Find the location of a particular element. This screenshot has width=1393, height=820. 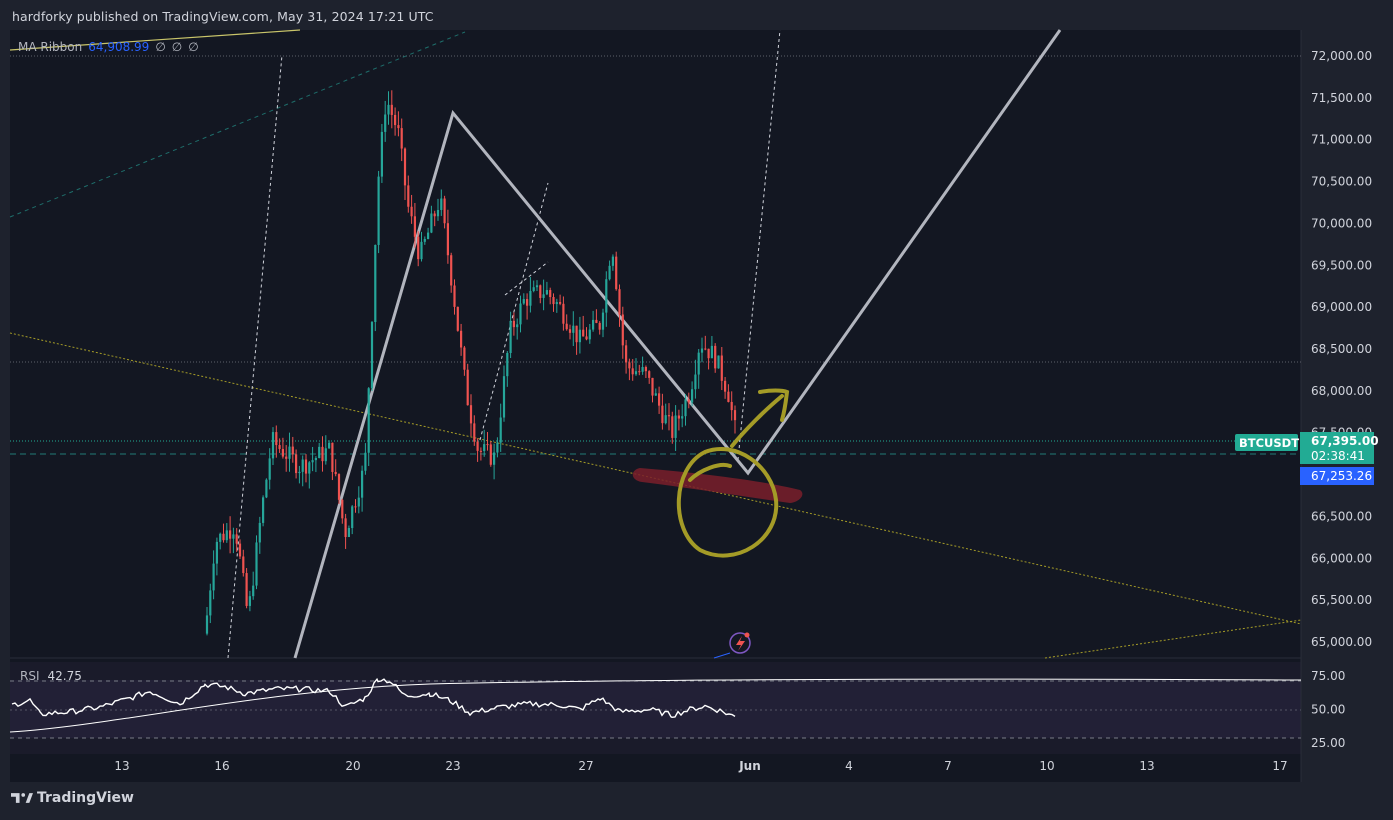

ma-line-top is located at coordinates (155, 40).